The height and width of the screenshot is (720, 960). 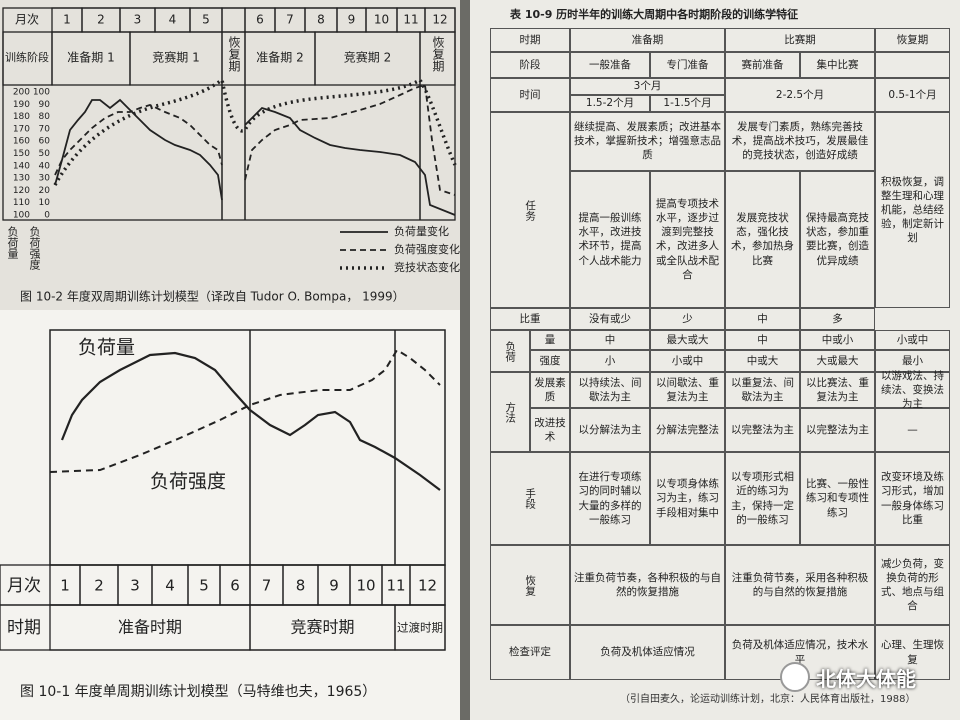 I want to click on table-cell, so click(x=912, y=65).